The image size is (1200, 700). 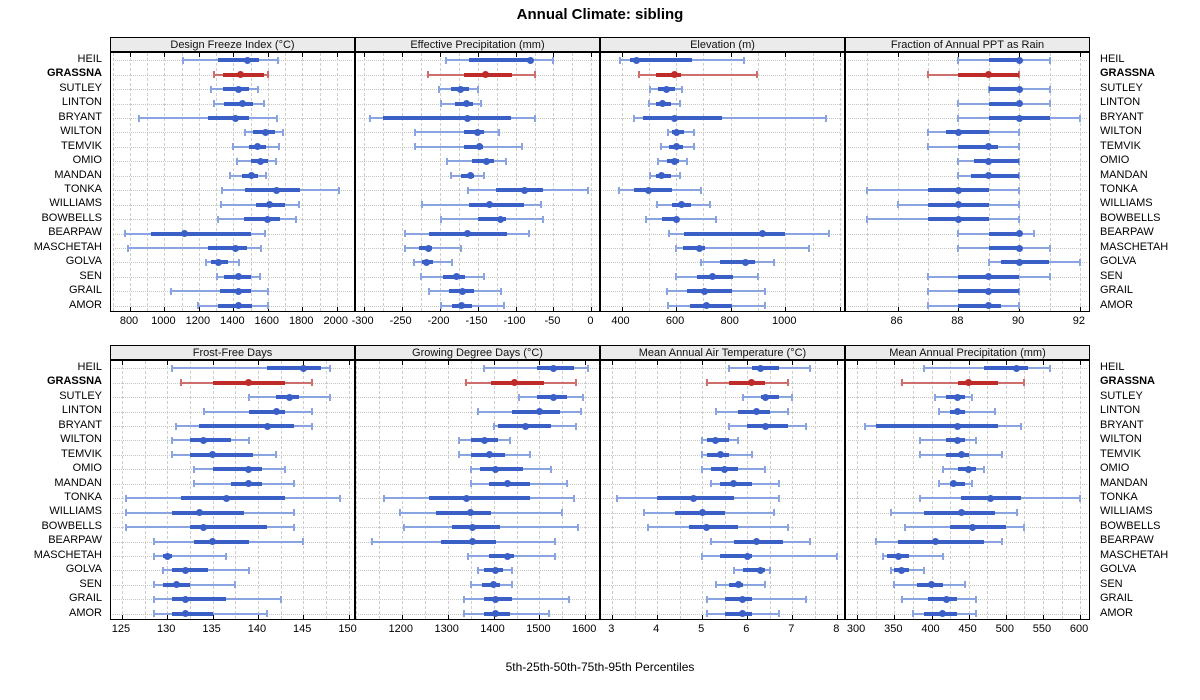 What do you see at coordinates (83, 189) in the screenshot?
I see `station-label-tonka: TONKA` at bounding box center [83, 189].